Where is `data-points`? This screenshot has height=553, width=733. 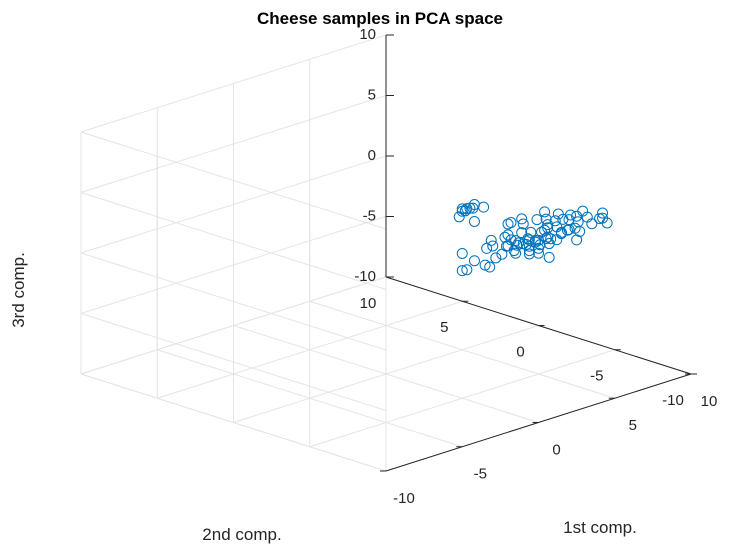 data-points is located at coordinates (533, 238).